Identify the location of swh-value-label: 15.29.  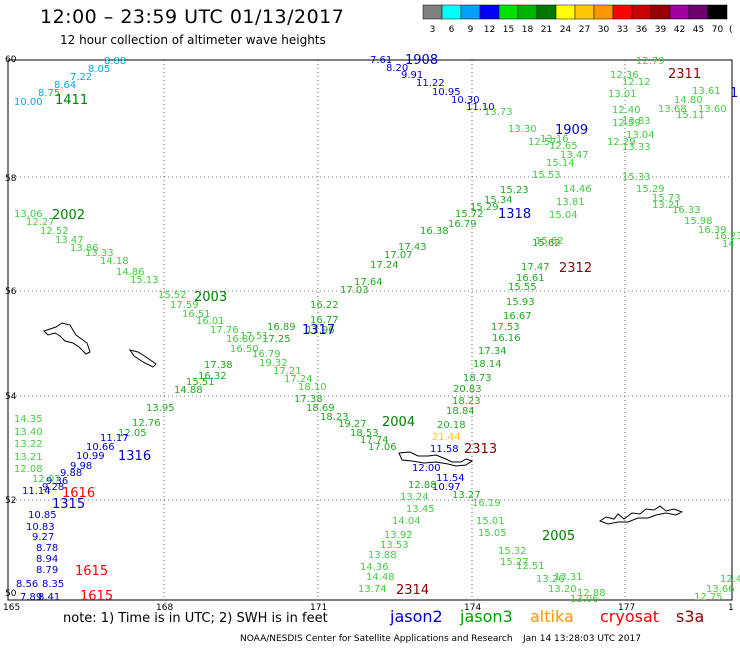
(650, 189).